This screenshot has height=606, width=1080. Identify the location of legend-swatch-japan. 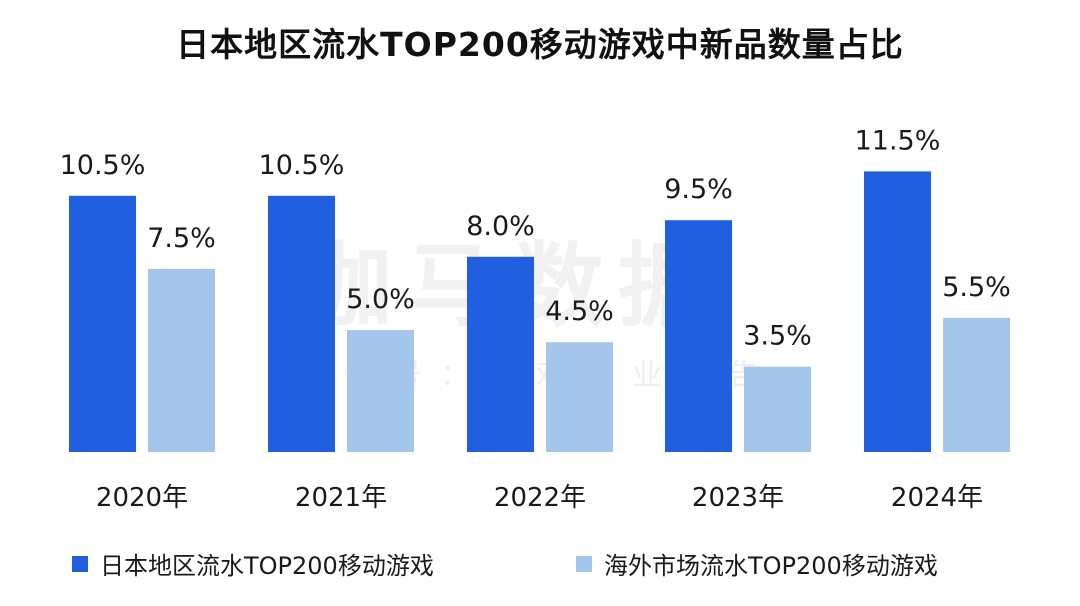
(80, 563).